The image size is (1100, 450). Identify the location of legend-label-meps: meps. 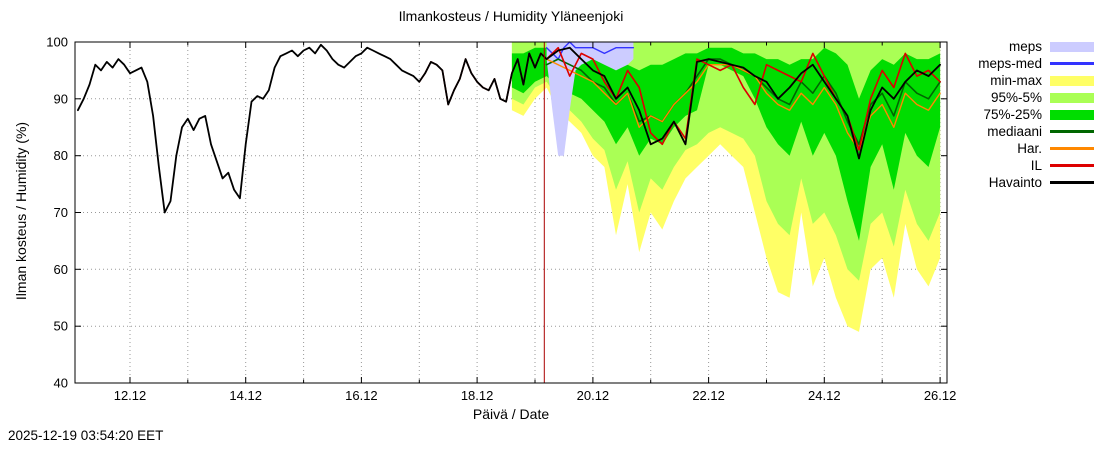
(1025, 46).